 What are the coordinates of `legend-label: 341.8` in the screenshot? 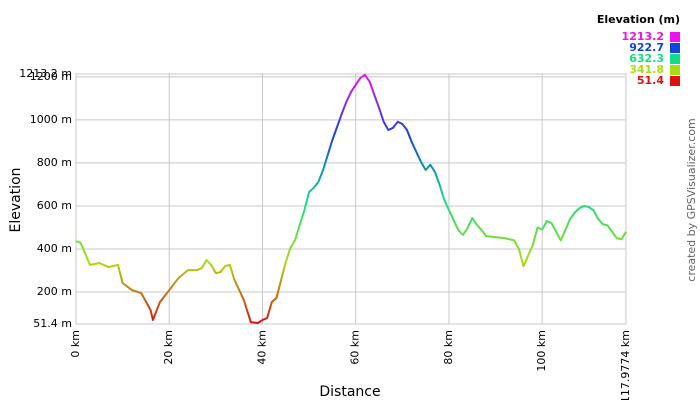 It's located at (646, 69).